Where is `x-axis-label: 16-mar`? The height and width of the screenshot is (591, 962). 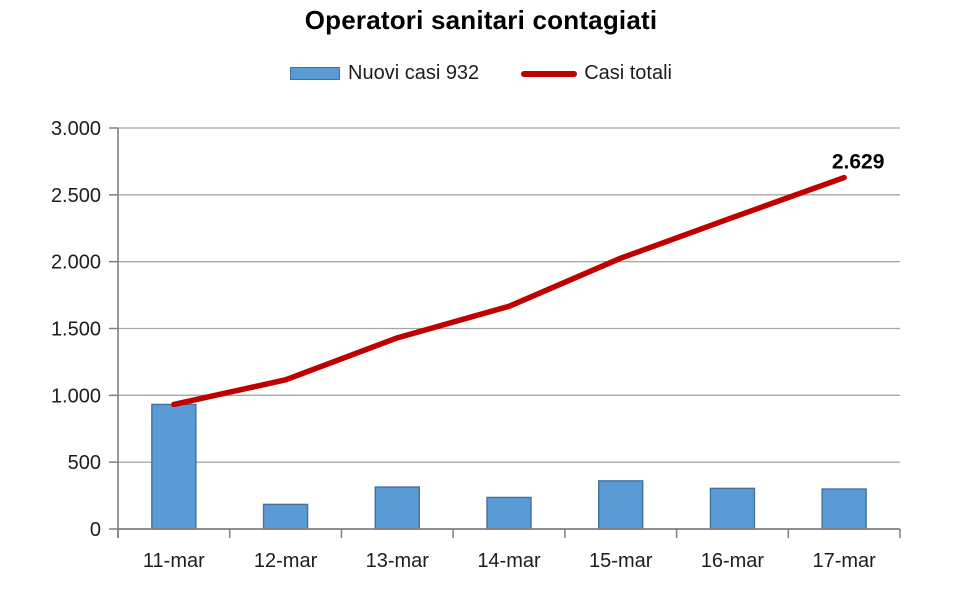
x-axis-label: 16-mar is located at coordinates (733, 561).